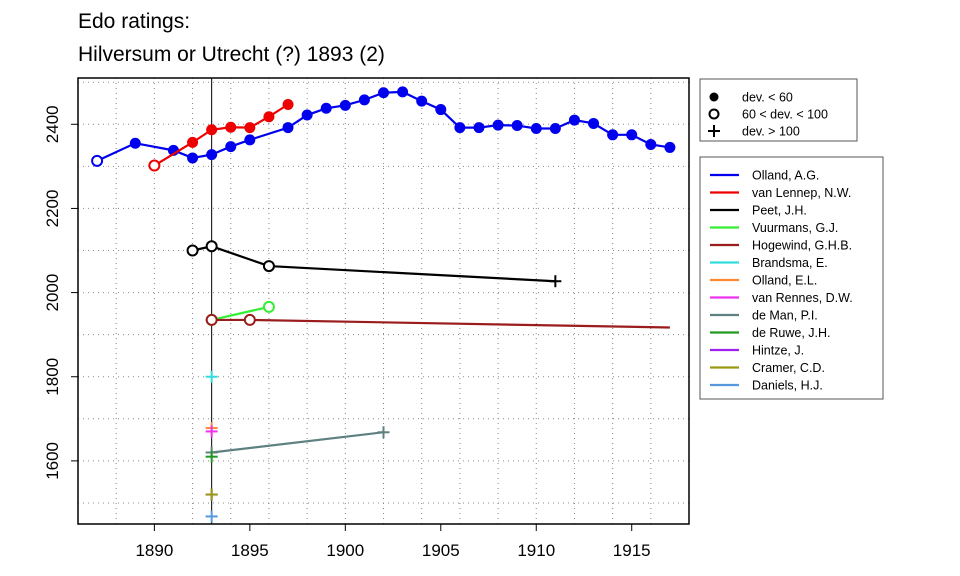 This screenshot has height=576, width=960. Describe the element at coordinates (791, 333) in the screenshot. I see `legend-label: de Ruwe, J.H.` at that location.